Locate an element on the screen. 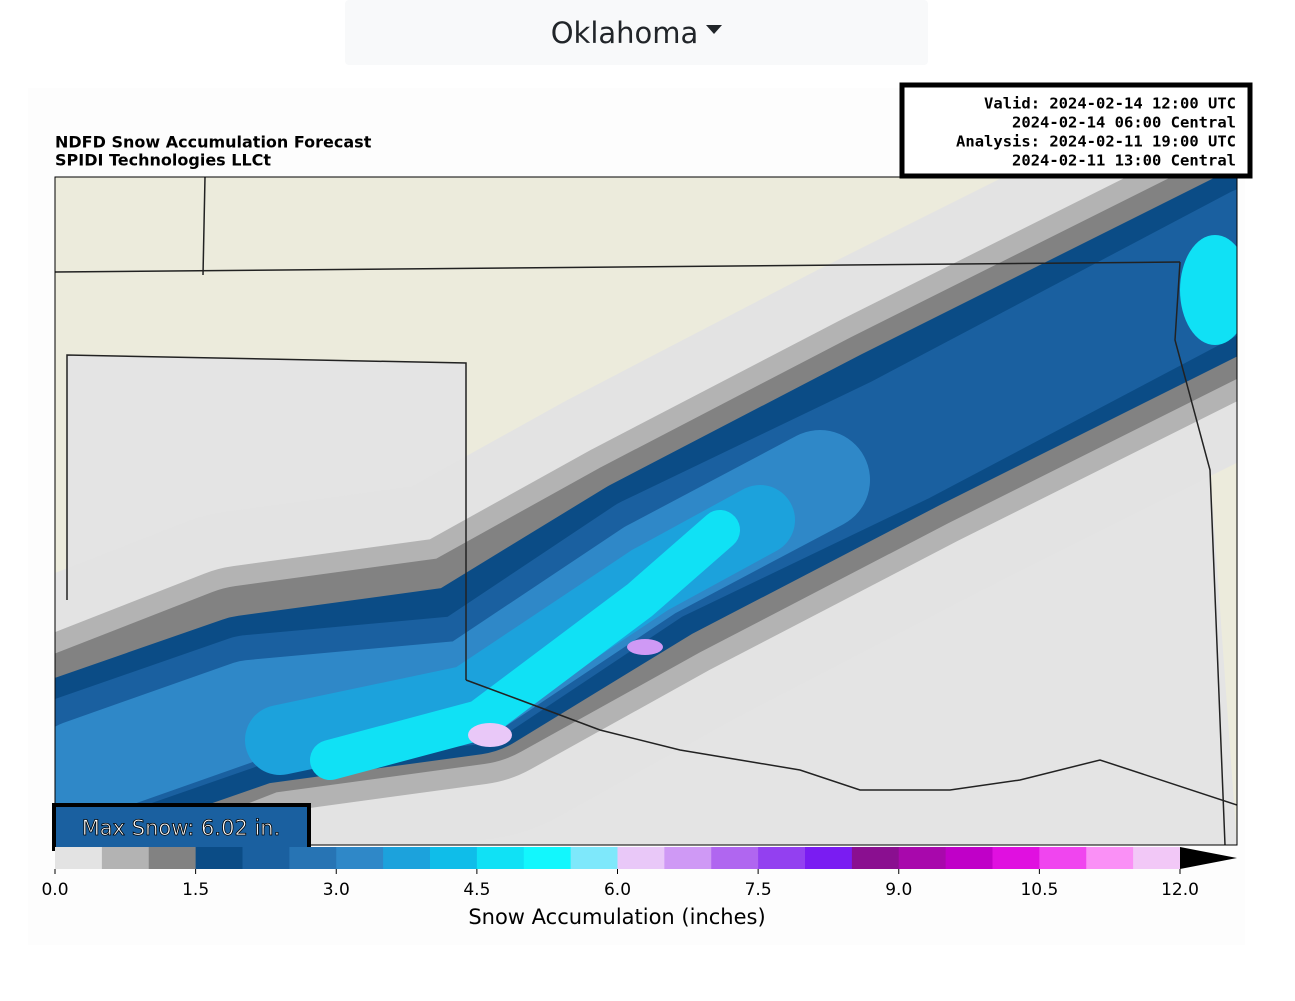 The image size is (1295, 1001). colorbar-tick-label: 7.5 is located at coordinates (758, 890).